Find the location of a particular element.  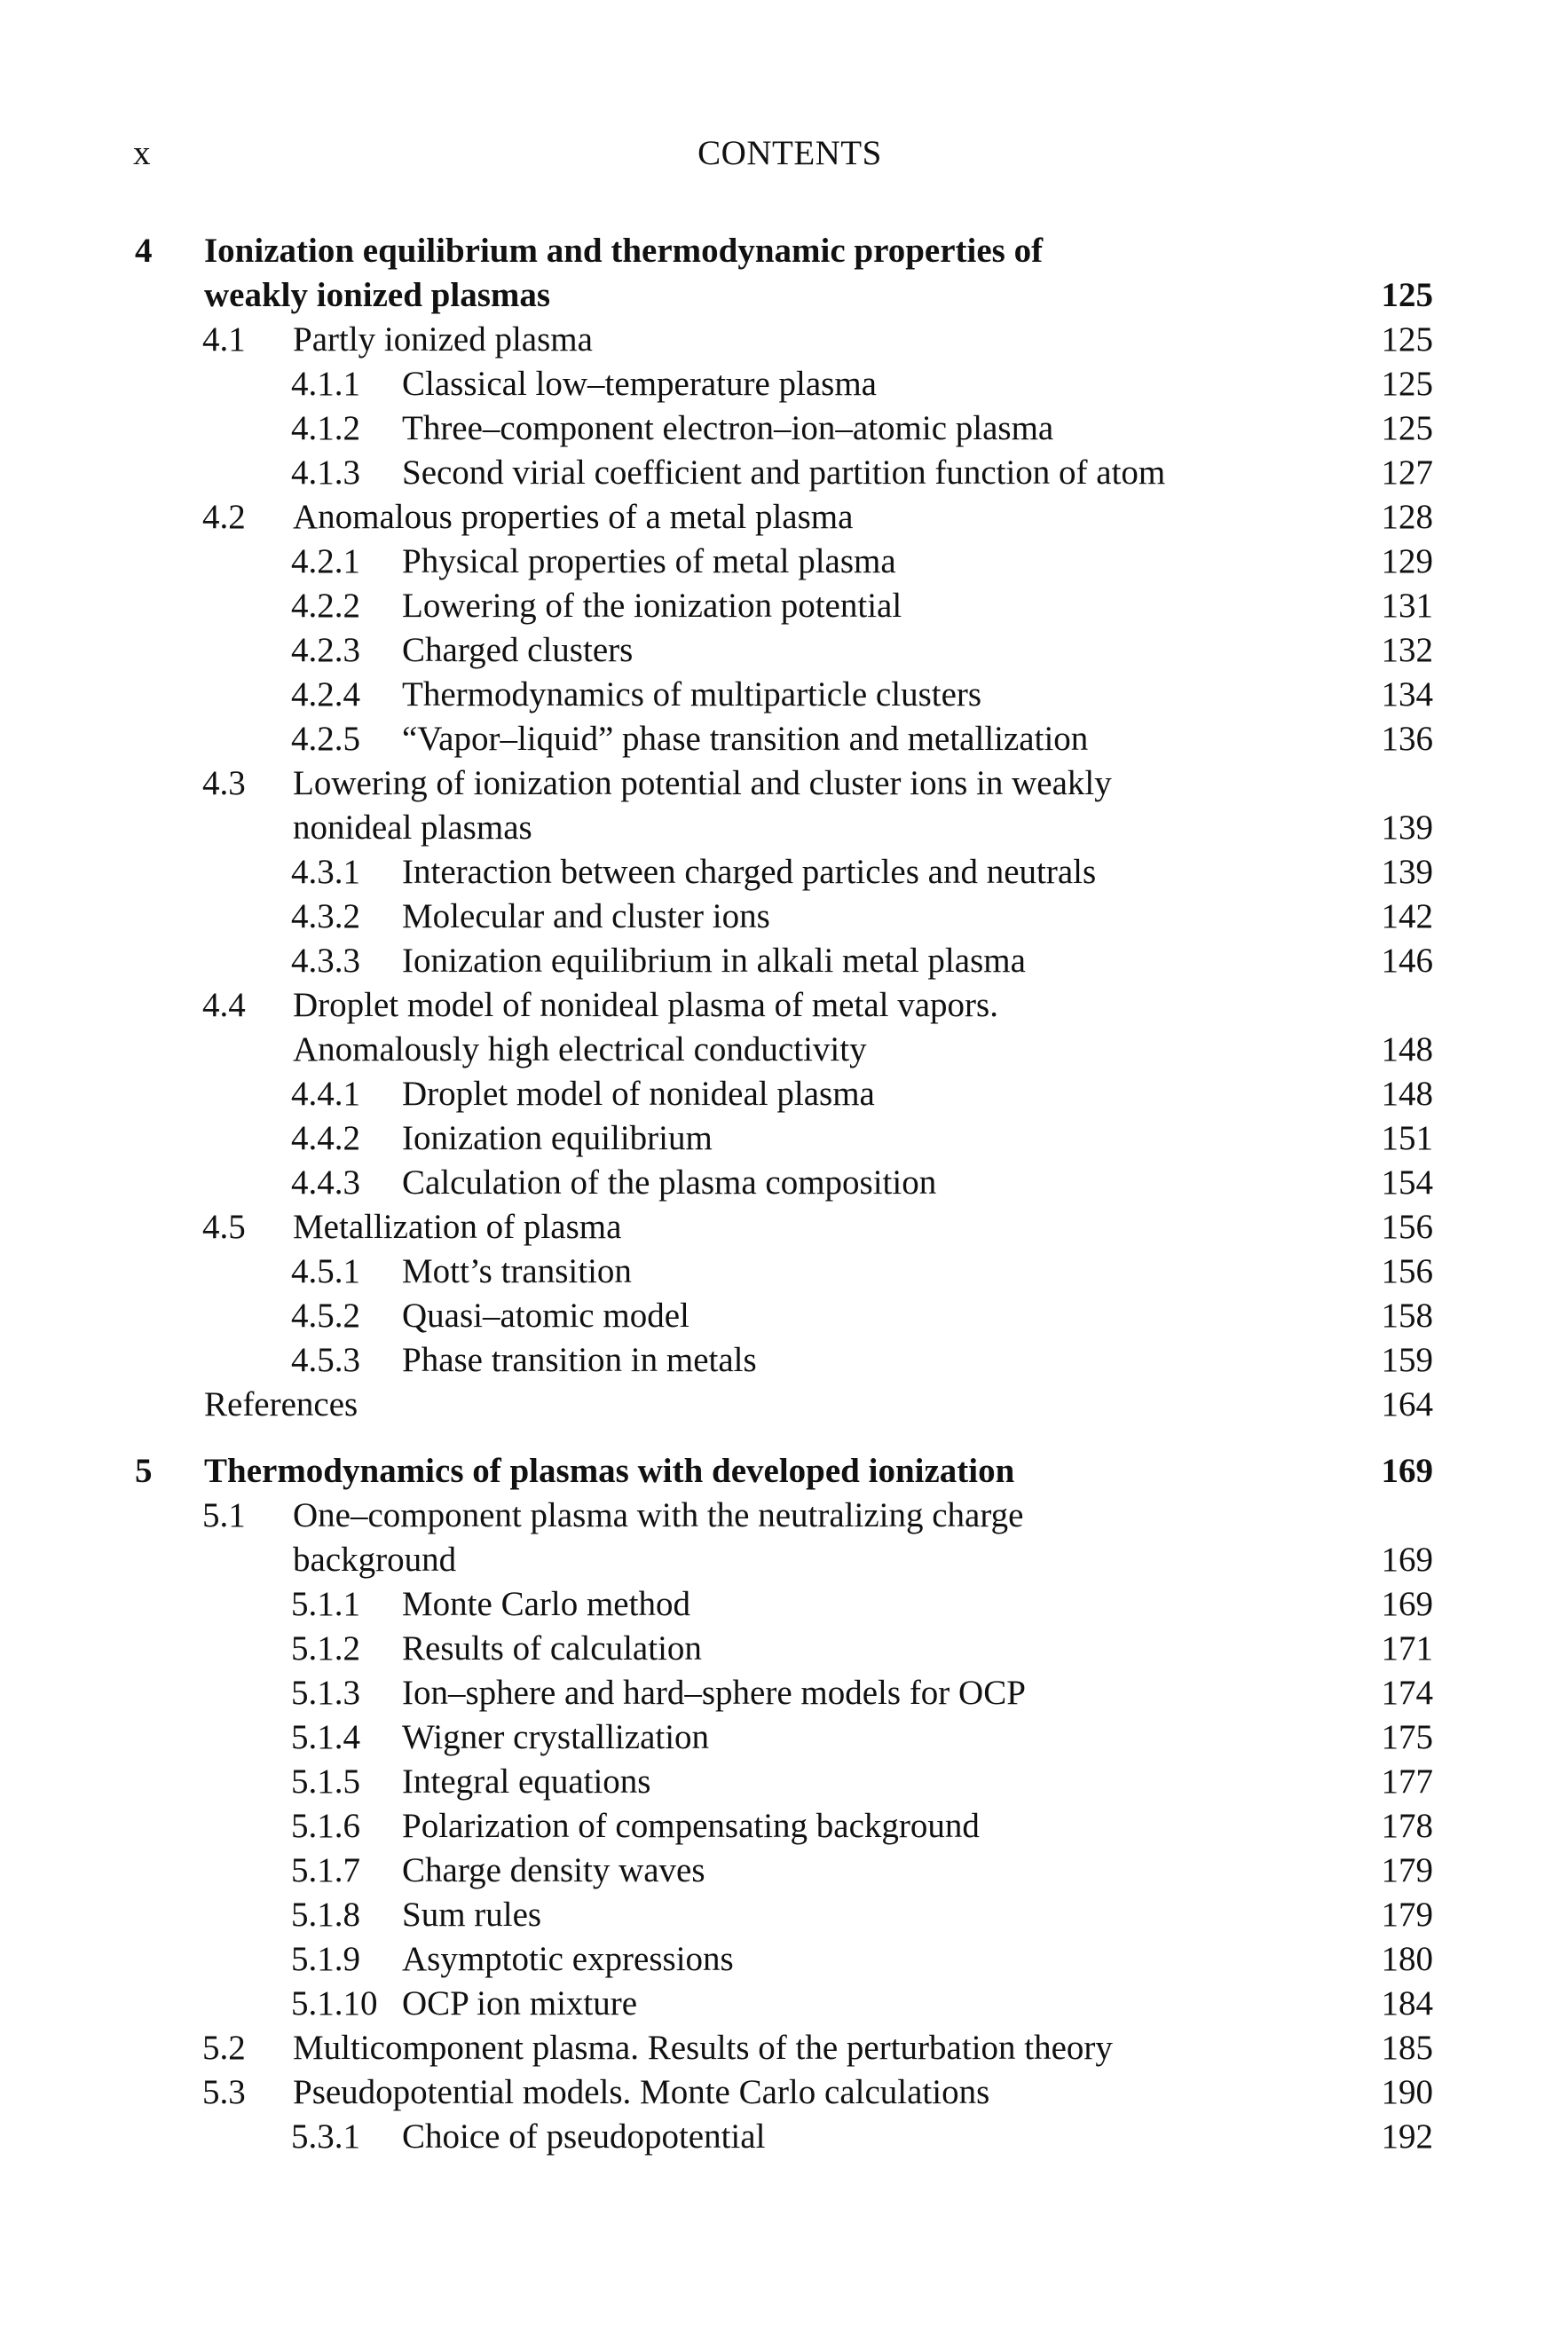

entry-page-number: 190 is located at coordinates (1408, 2092).